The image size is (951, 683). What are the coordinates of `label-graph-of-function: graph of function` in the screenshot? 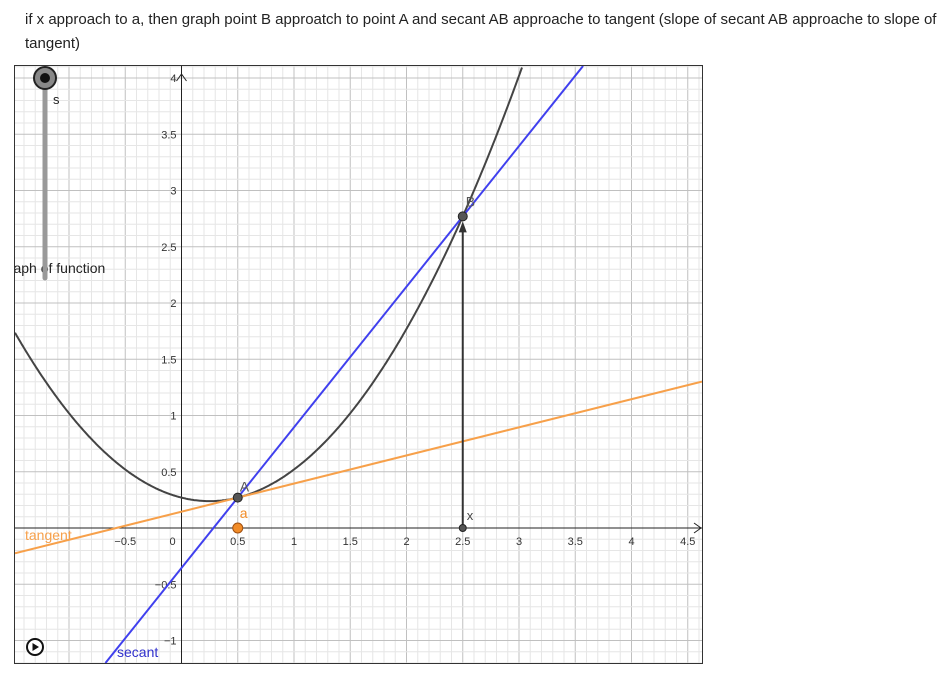 It's located at (60, 268).